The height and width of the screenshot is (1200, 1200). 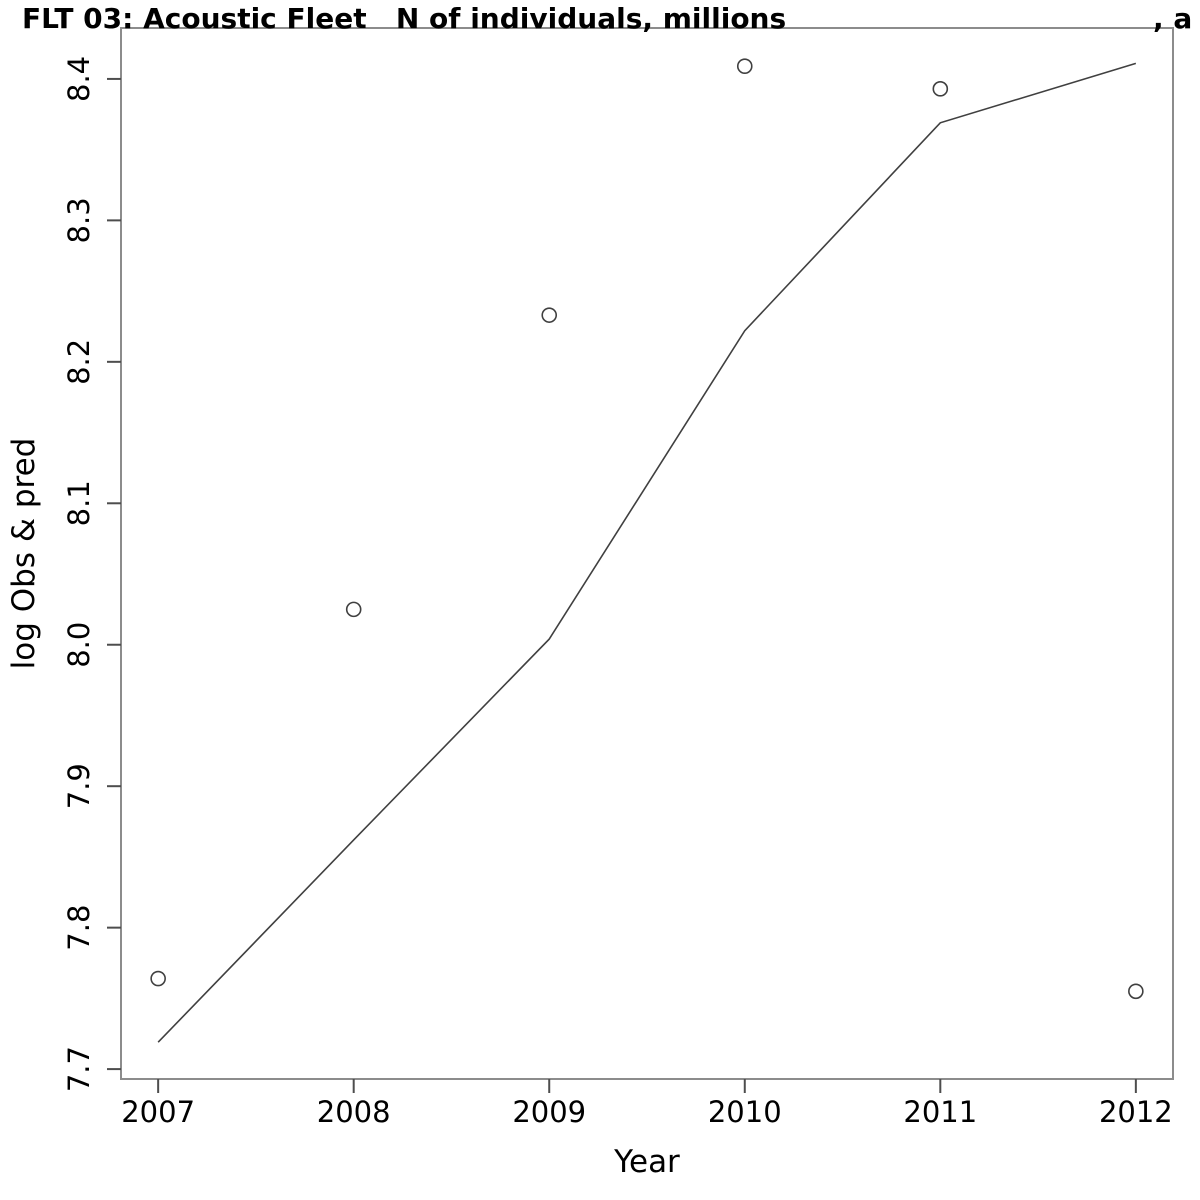 What do you see at coordinates (79, 786) in the screenshot?
I see `y-tick-label: 7.9` at bounding box center [79, 786].